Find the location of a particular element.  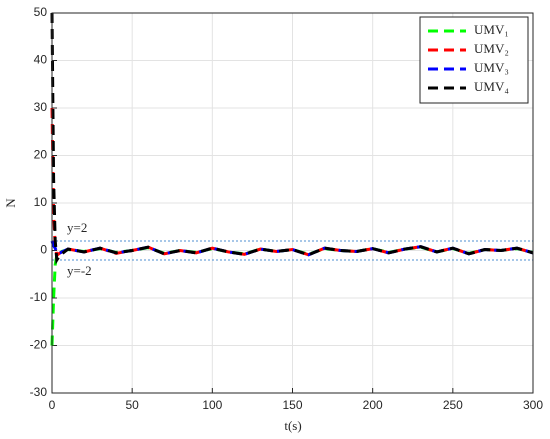

x-tick-label: 200 is located at coordinates (373, 405).